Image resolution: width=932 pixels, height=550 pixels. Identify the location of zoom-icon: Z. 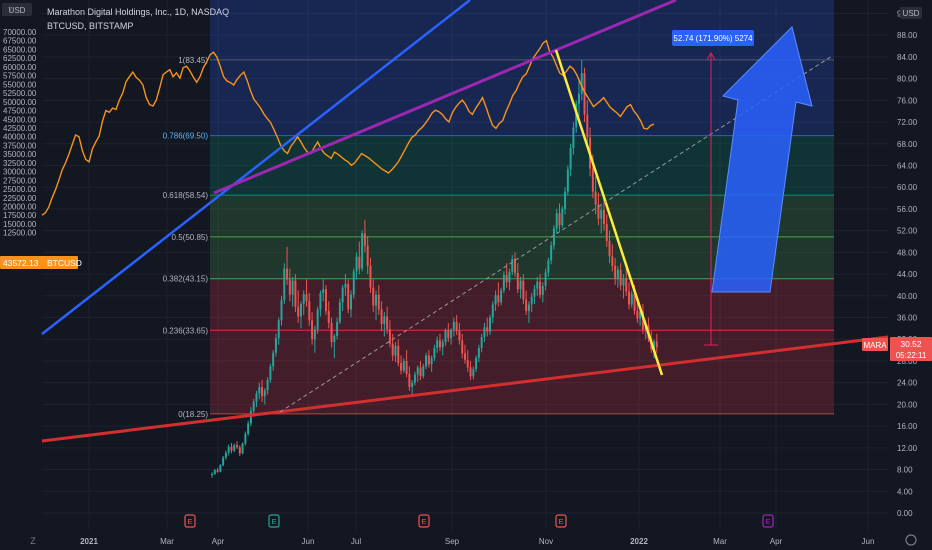
(33, 541).